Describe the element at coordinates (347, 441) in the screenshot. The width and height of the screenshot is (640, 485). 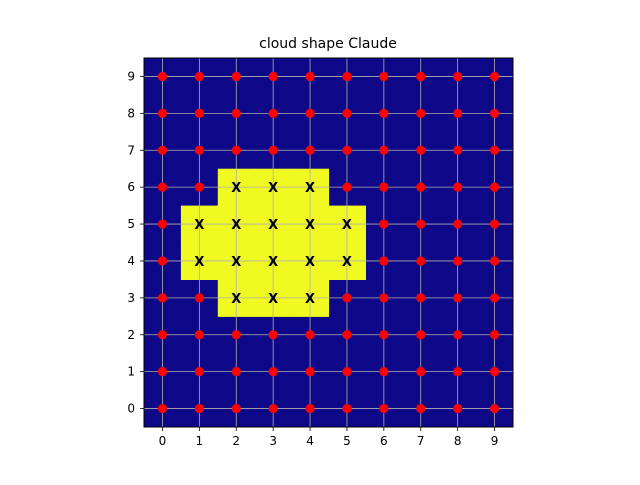
I see `x-tick-label: 5` at that location.